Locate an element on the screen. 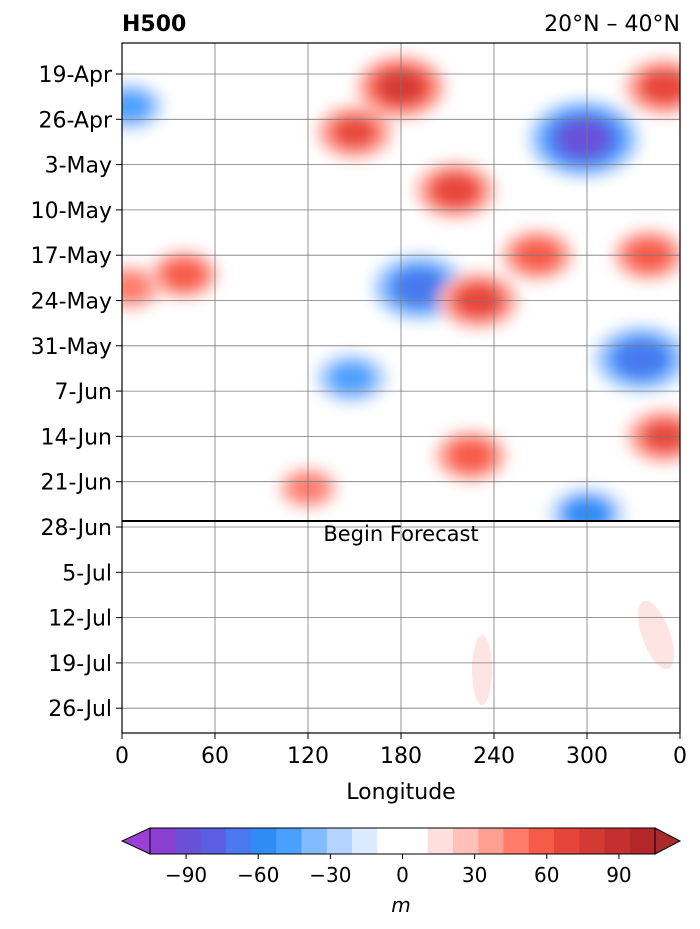 The image size is (700, 929). y-tick-label: 17-May is located at coordinates (71, 256).